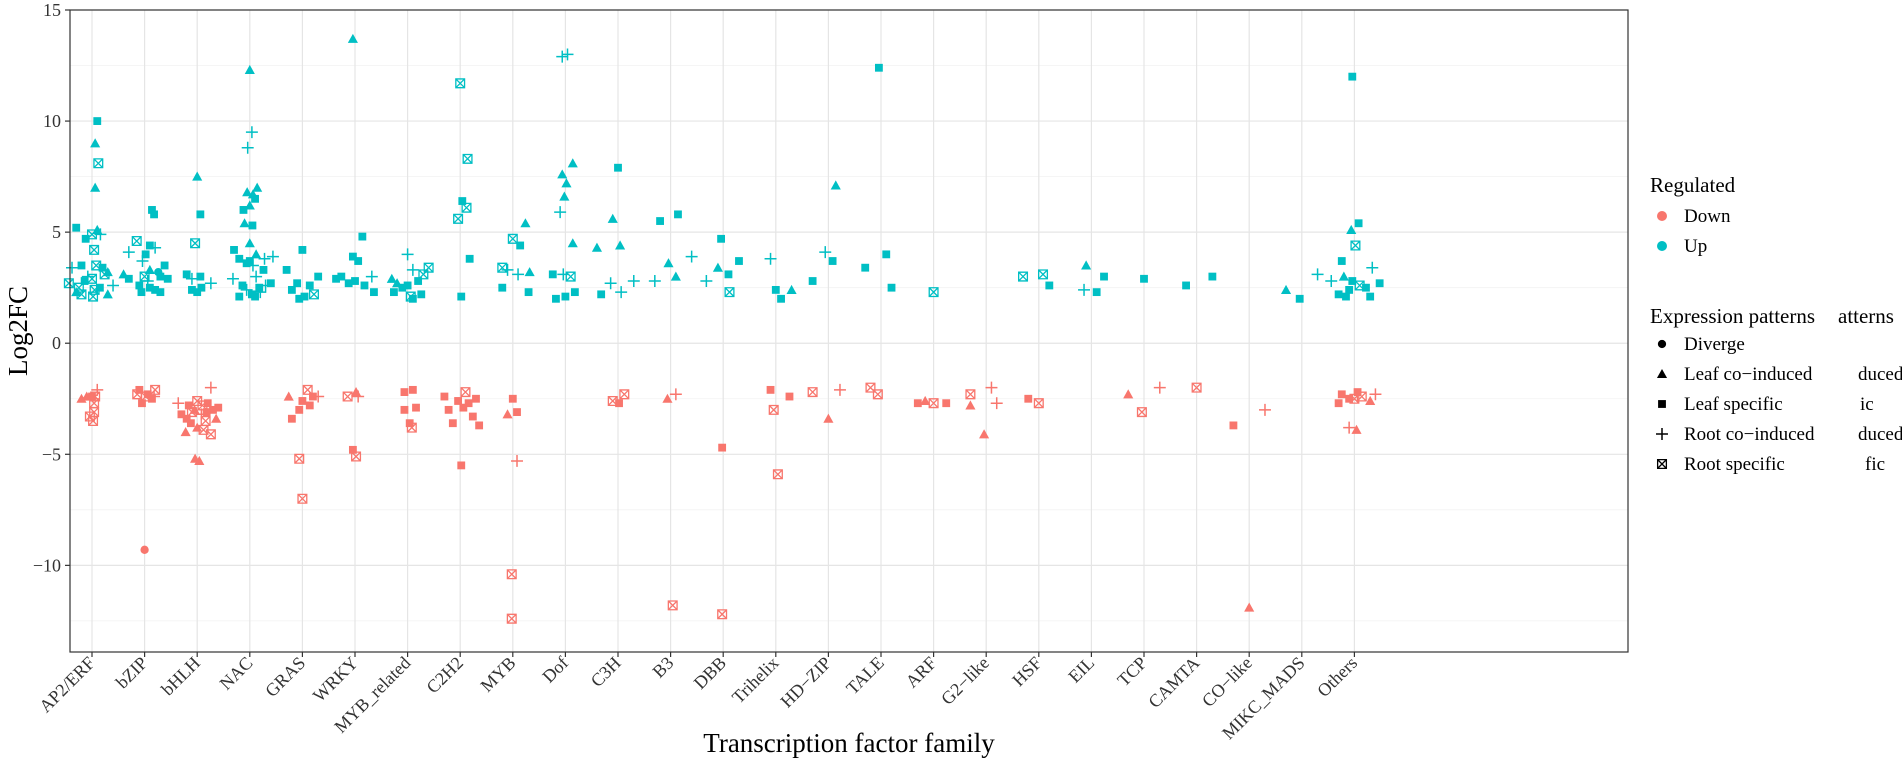  Describe the element at coordinates (1349, 427) in the screenshot. I see `point-others-down-plus` at that location.